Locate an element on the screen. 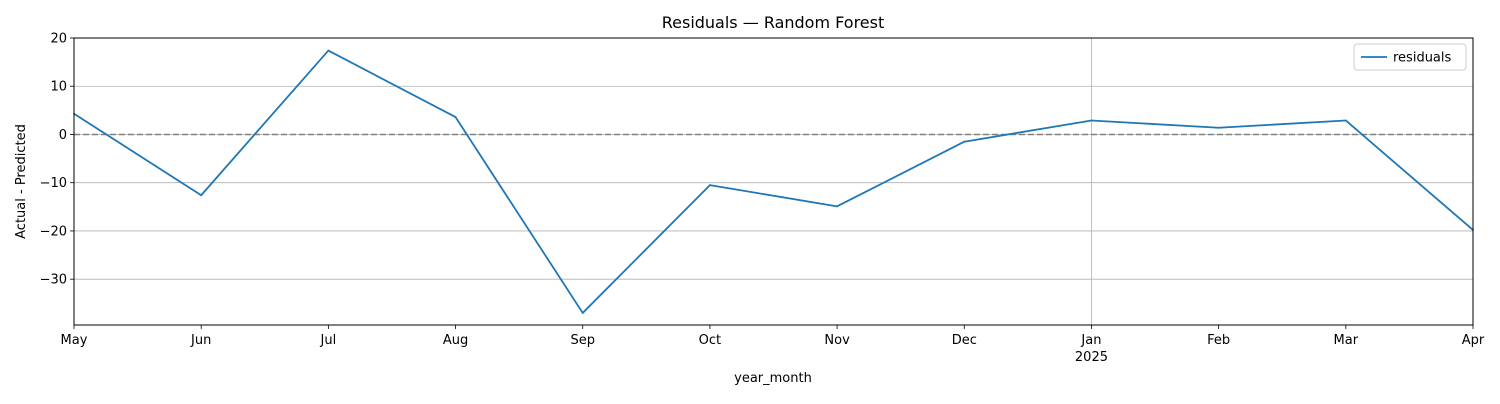 This screenshot has width=1500, height=404. y-axis: 20 10 0 −10 −20 −30 is located at coordinates (57, 160).